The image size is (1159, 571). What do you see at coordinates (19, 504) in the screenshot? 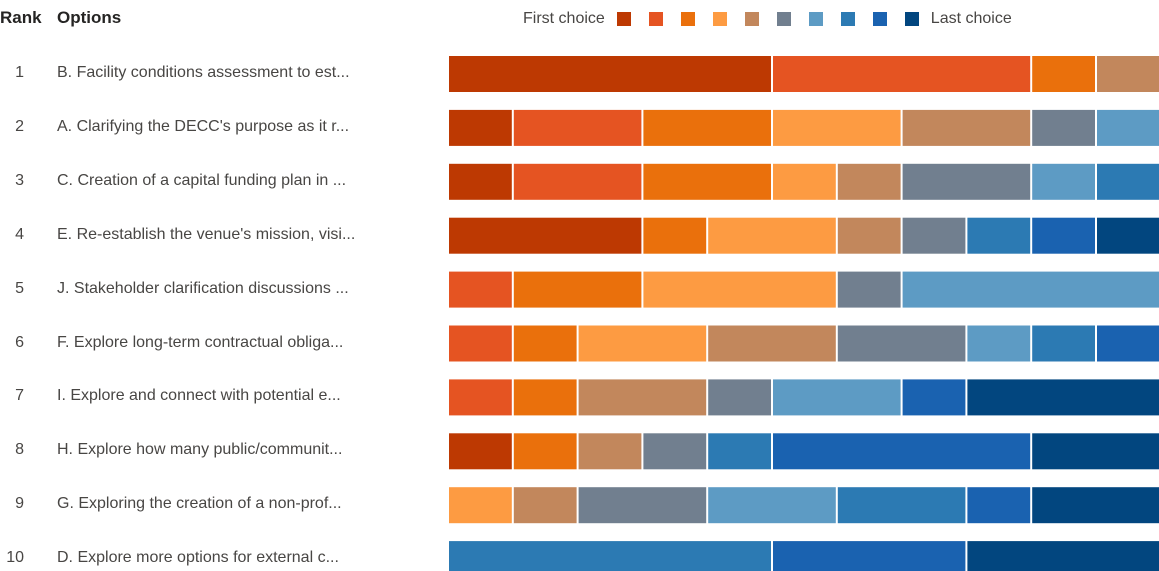
I see `rank-number: 9` at bounding box center [19, 504].